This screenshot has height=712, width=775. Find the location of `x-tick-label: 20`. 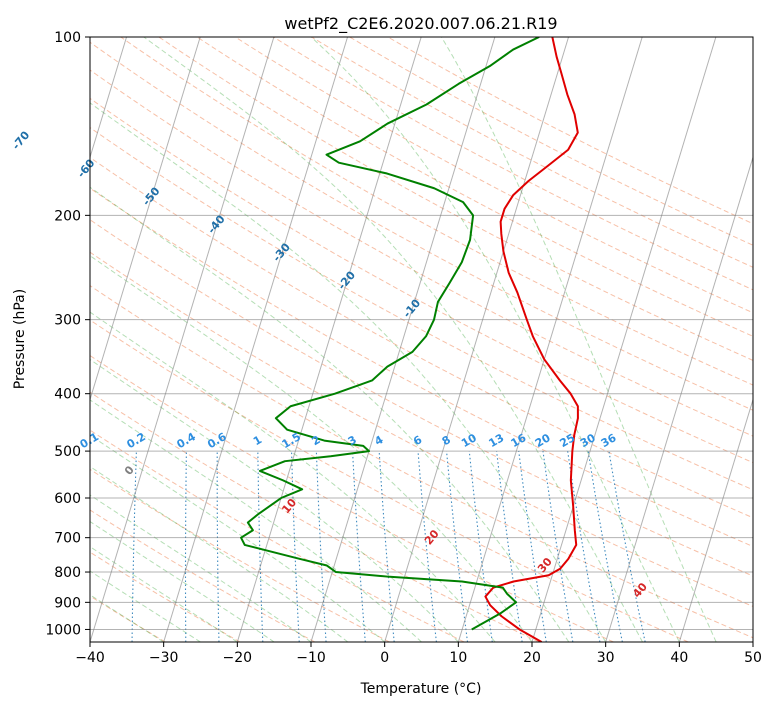

x-tick-label: 20 is located at coordinates (532, 658).